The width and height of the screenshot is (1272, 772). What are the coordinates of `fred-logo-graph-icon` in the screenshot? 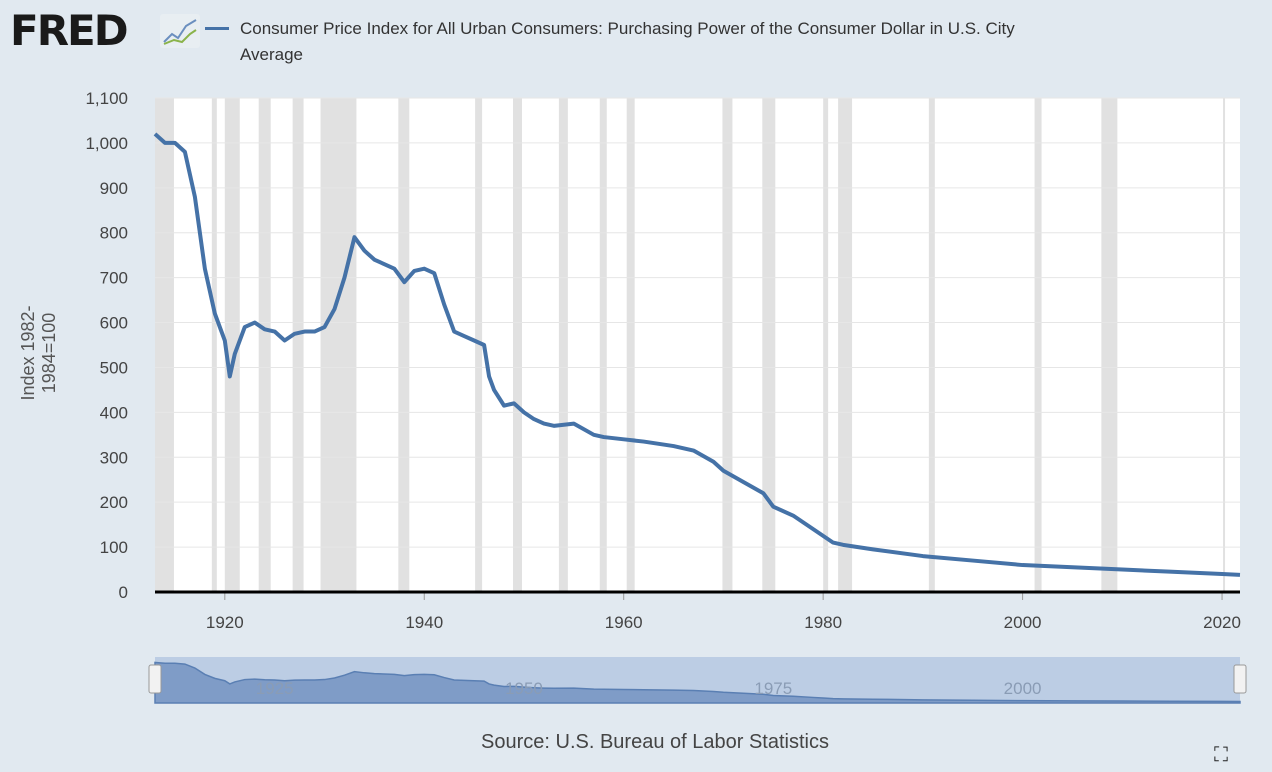 It's located at (180, 31).